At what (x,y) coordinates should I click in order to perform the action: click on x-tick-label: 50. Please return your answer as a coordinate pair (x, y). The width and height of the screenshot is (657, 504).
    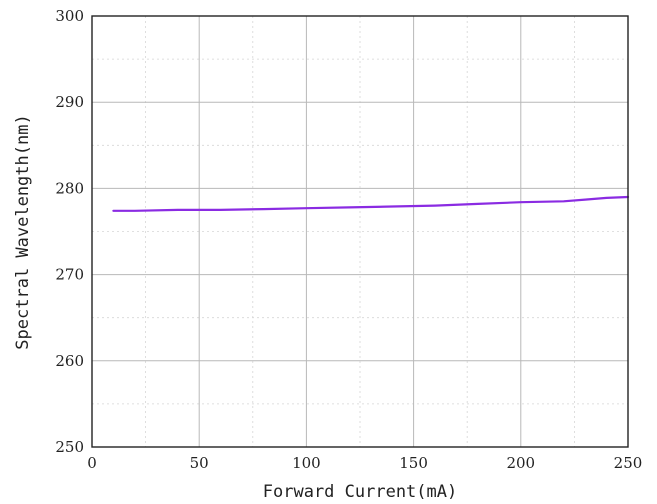
    Looking at the image, I should click on (199, 463).